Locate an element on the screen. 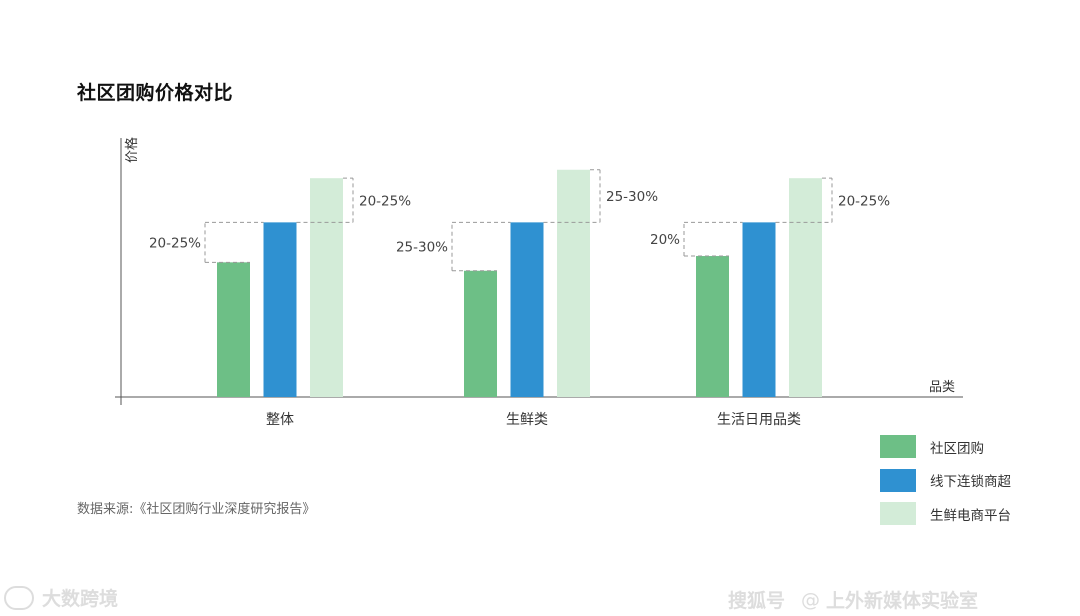 The height and width of the screenshot is (616, 1080). watermark-logo-icon is located at coordinates (19, 597).